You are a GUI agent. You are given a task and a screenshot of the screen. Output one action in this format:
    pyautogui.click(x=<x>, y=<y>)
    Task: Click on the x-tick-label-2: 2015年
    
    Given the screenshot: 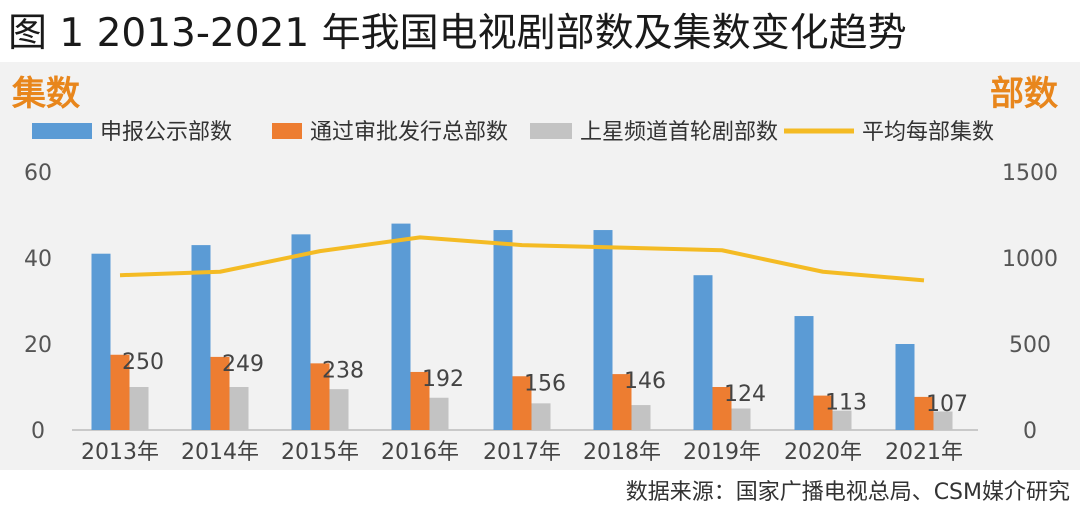 What is the action you would take?
    pyautogui.click(x=320, y=452)
    